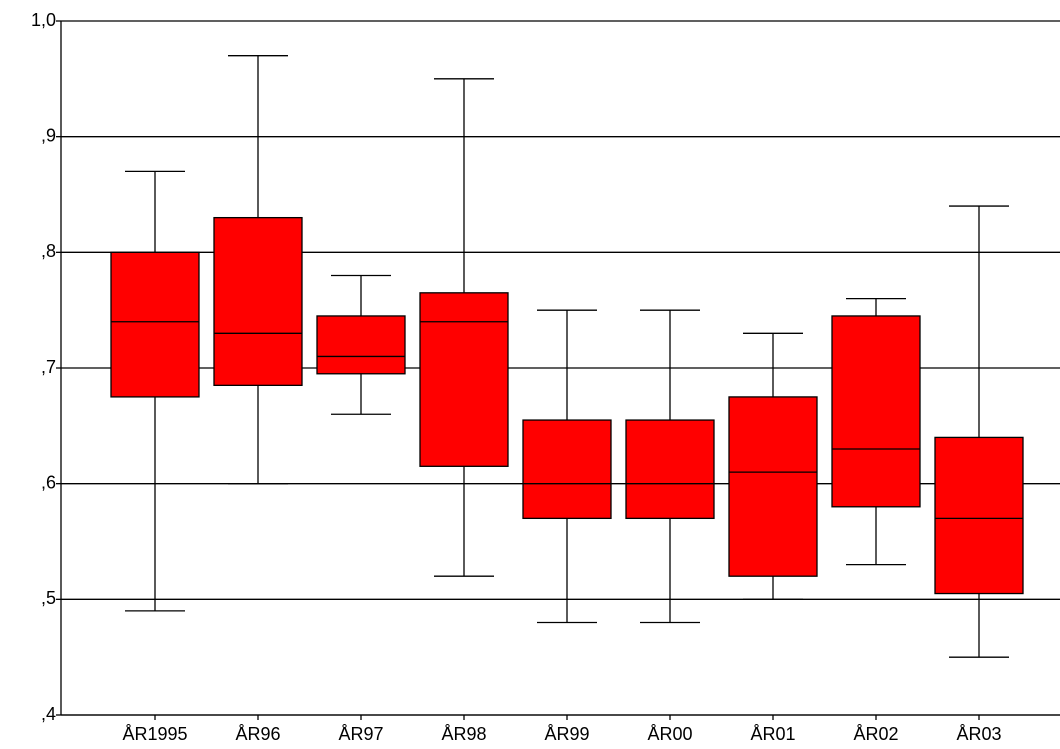 This screenshot has width=1060, height=749. I want to click on y-tick-label: ,7, so click(48, 367).